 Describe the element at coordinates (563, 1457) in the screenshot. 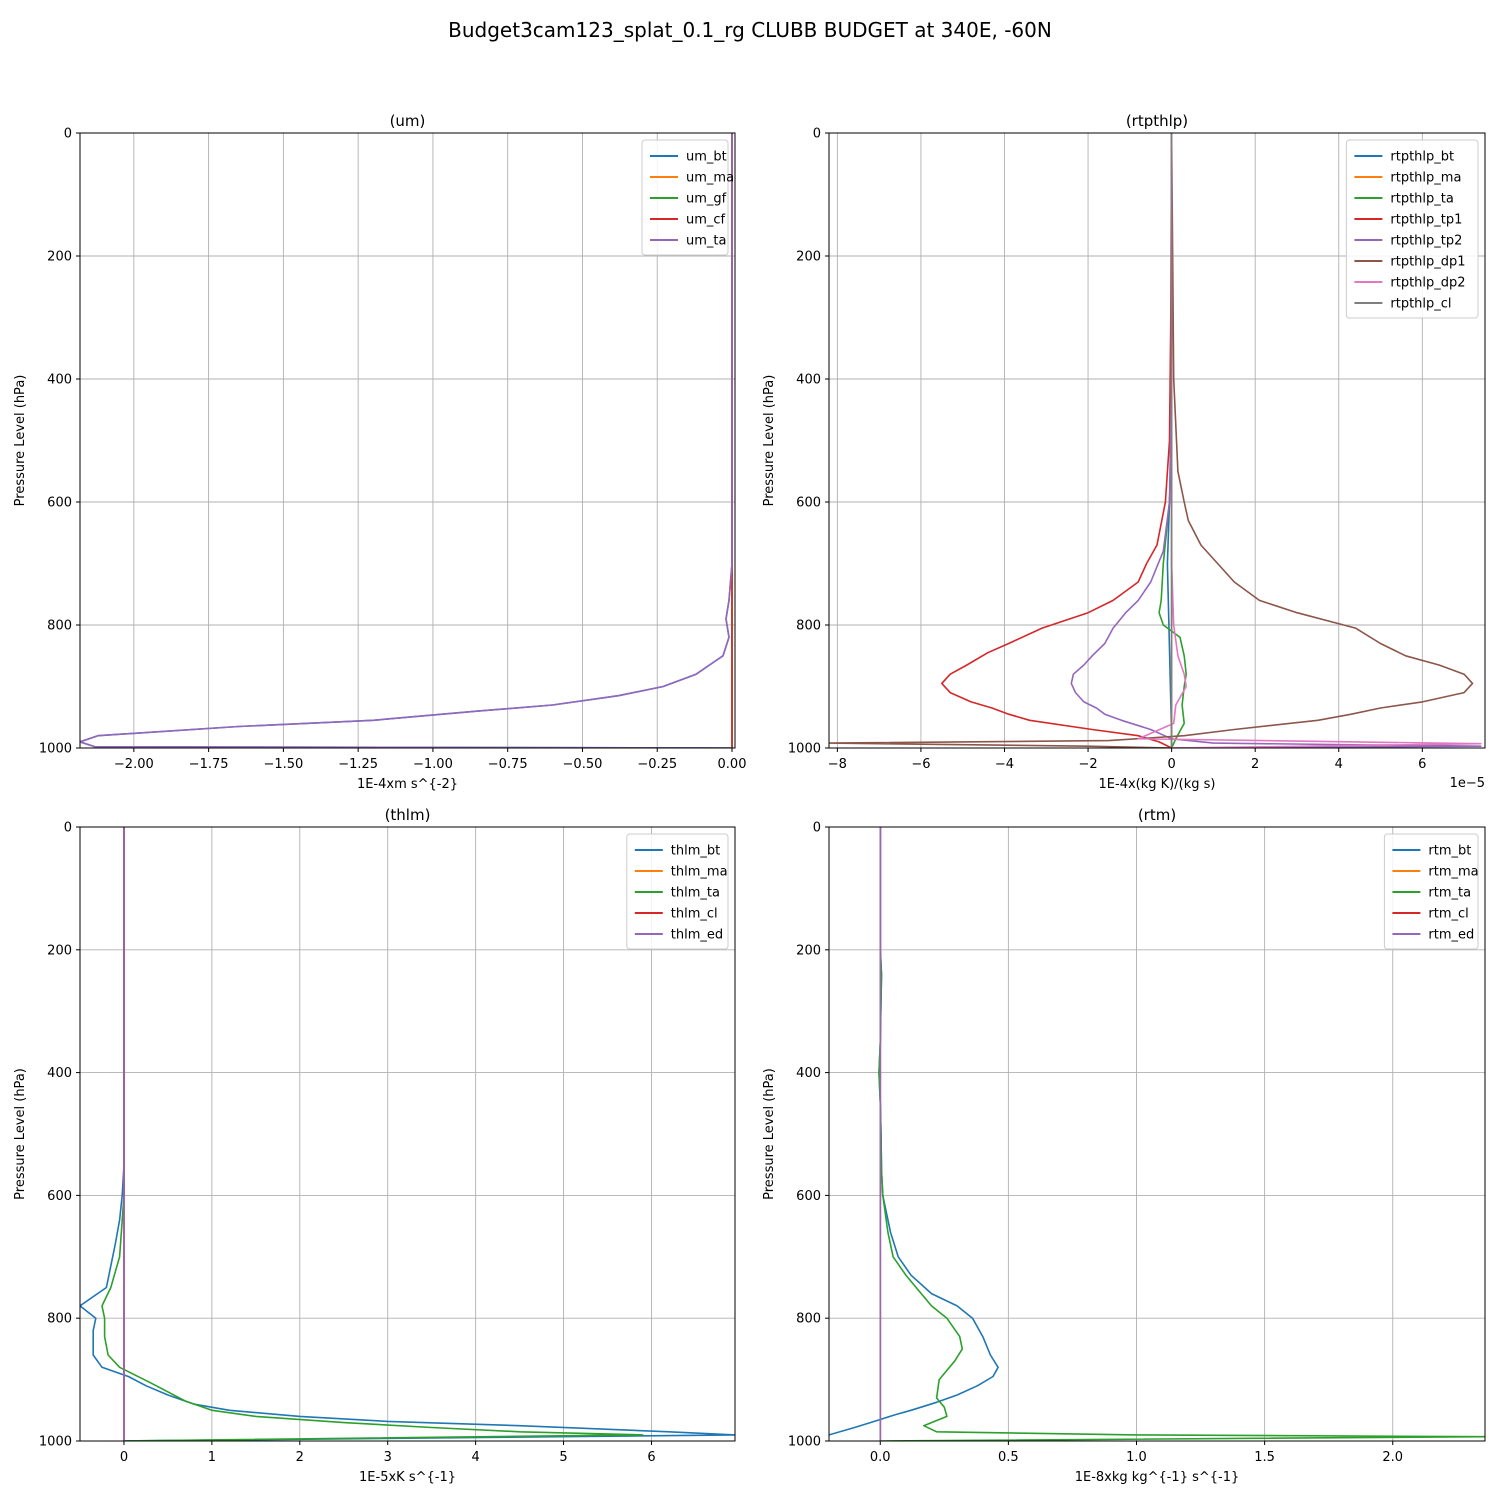

I see `x-tick-label: 5` at that location.